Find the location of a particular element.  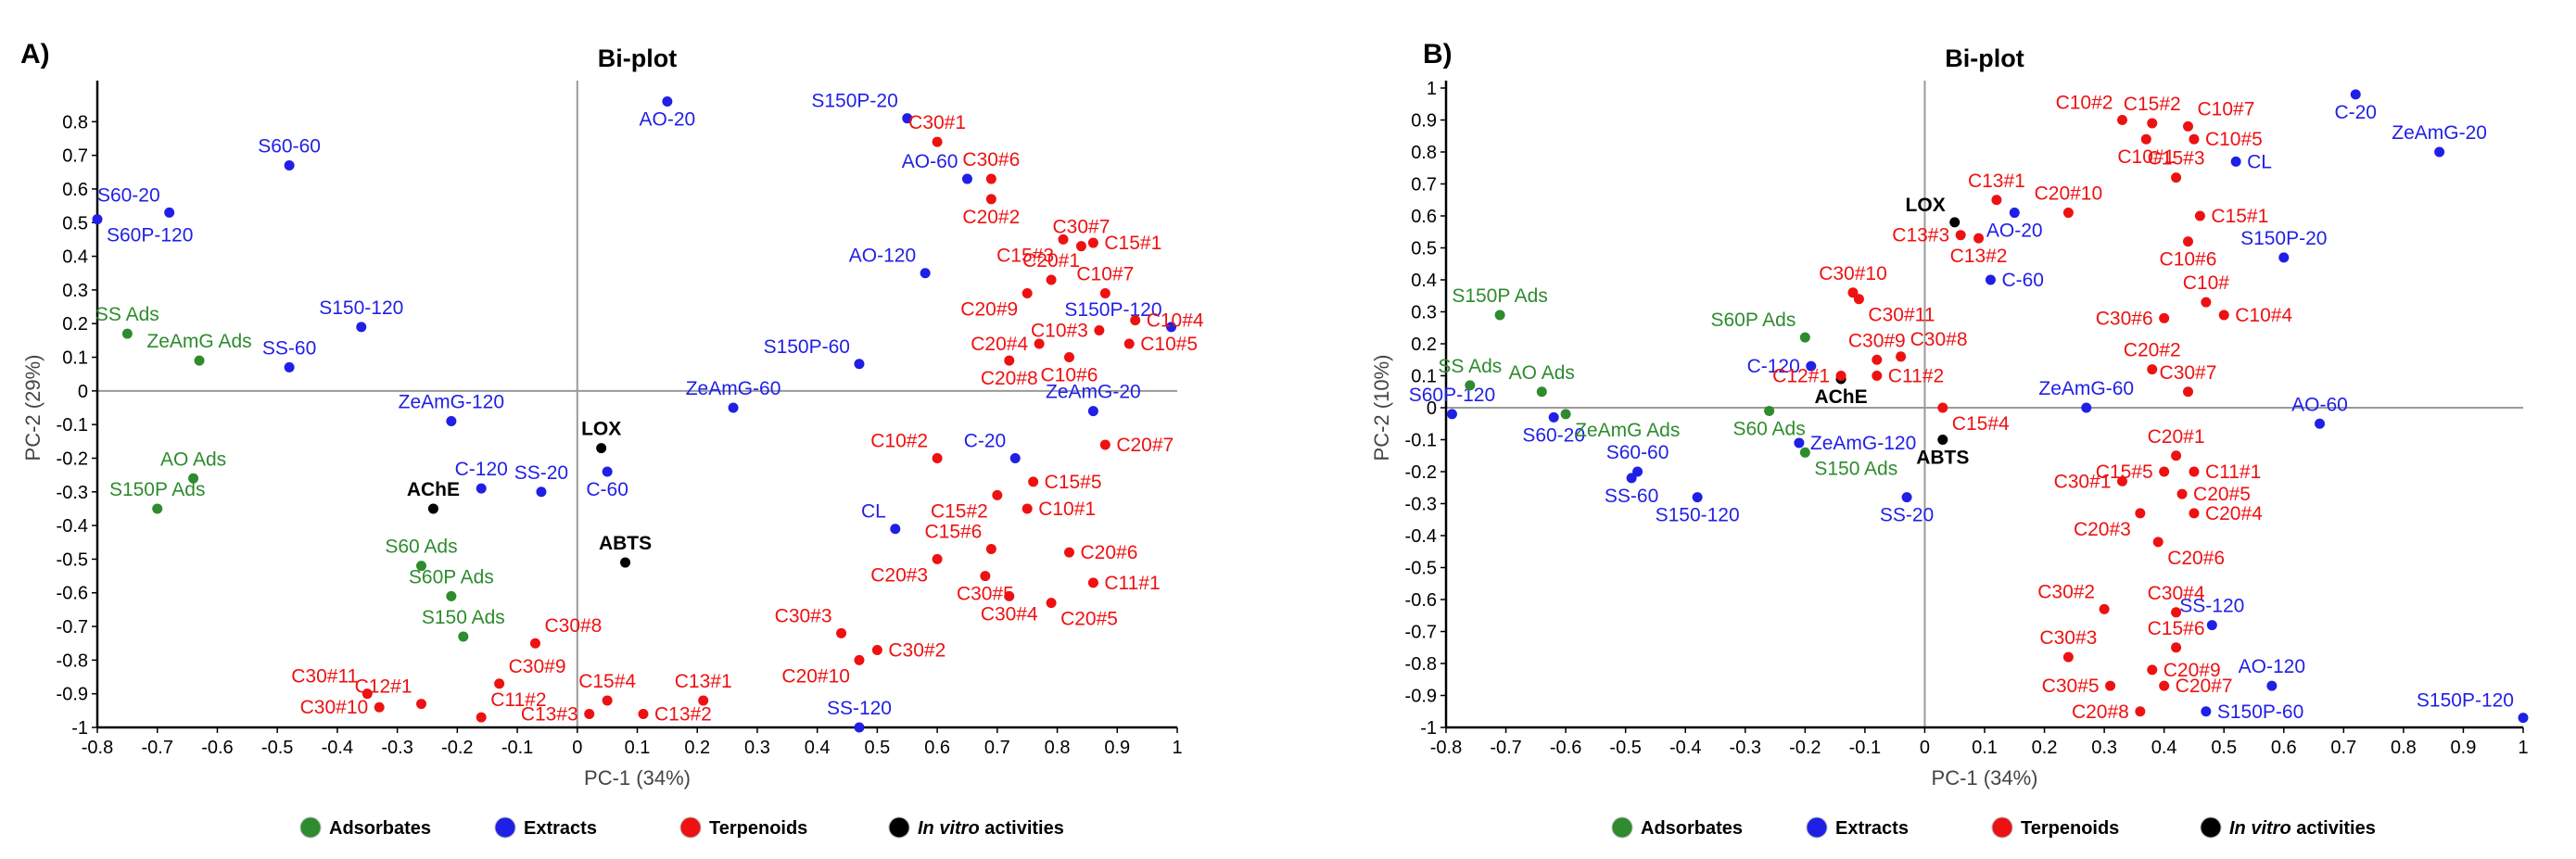

point-label-c20-9: C20#9 is located at coordinates (989, 310).